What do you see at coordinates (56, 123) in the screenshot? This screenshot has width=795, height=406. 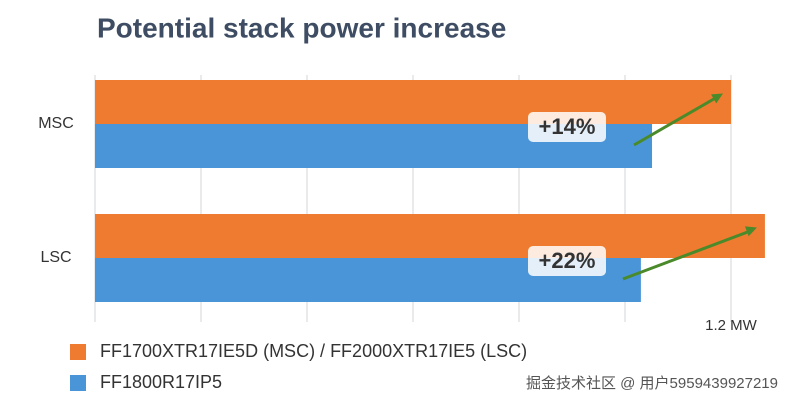 I see `y-tick-label: MSC` at bounding box center [56, 123].